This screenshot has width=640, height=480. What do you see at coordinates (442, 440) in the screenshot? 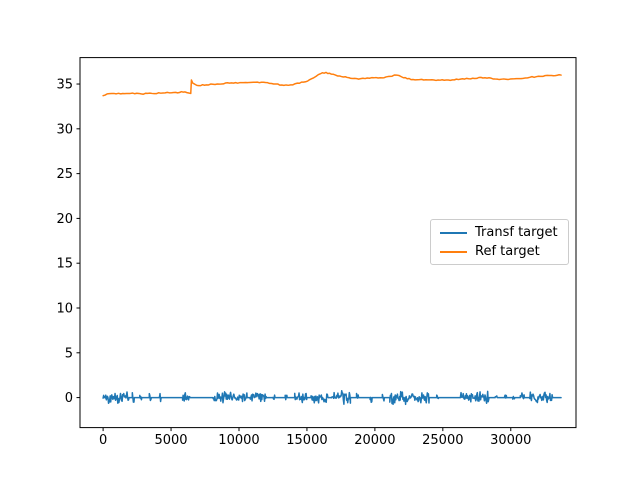
I see `x-tick-label: 25000` at bounding box center [442, 440].